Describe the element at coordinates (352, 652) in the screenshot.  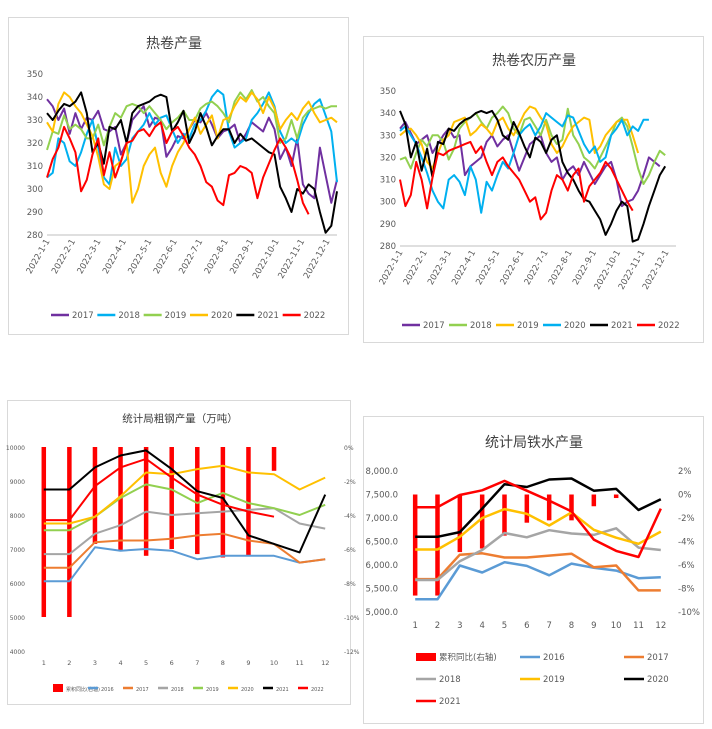
I see `y-right-tick-label: -12%` at that location.